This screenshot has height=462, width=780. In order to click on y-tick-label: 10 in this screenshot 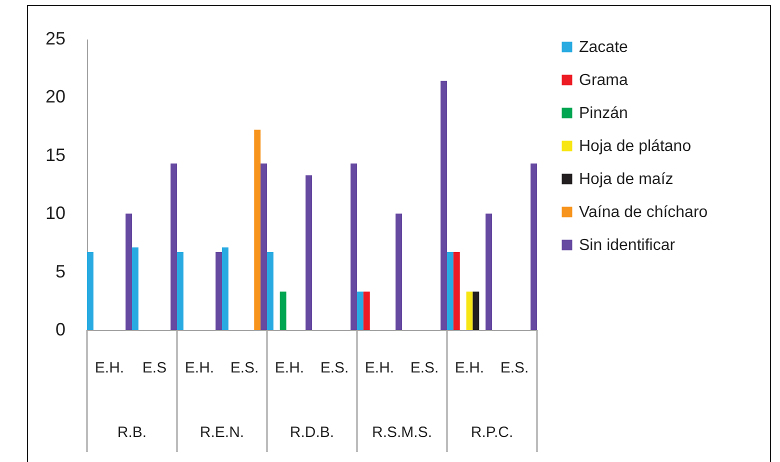, I will do `click(55, 213)`.